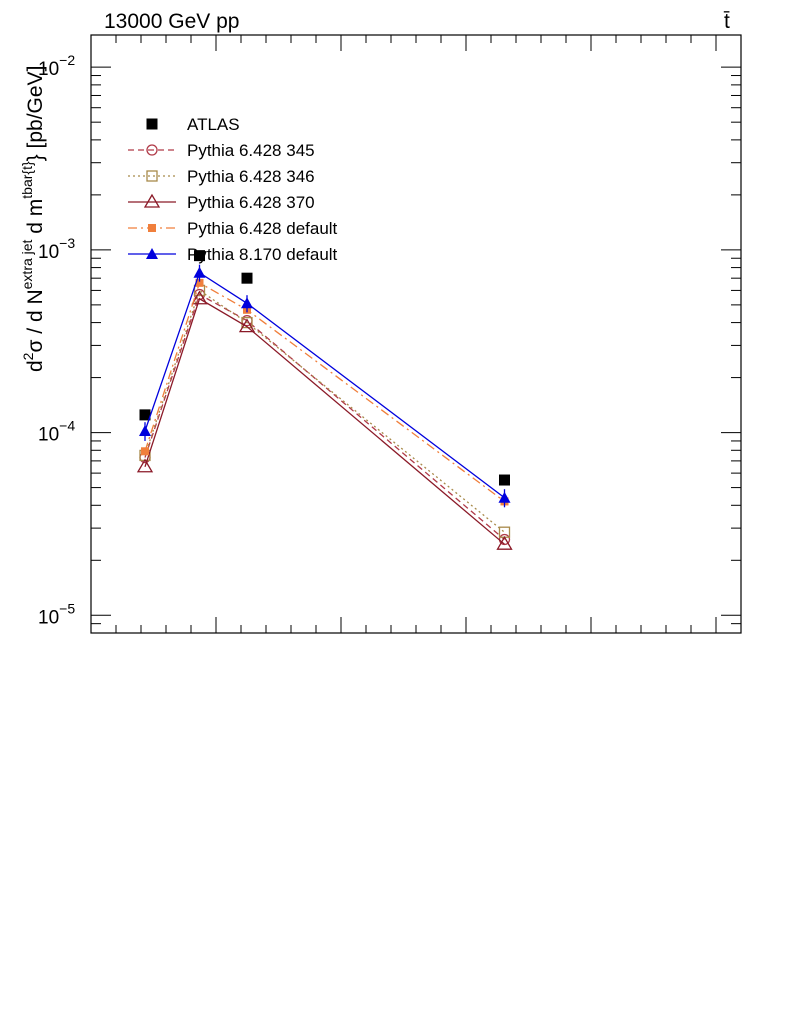  Describe the element at coordinates (251, 150) in the screenshot. I see `legend-label: Pythia 6.428 345` at that location.